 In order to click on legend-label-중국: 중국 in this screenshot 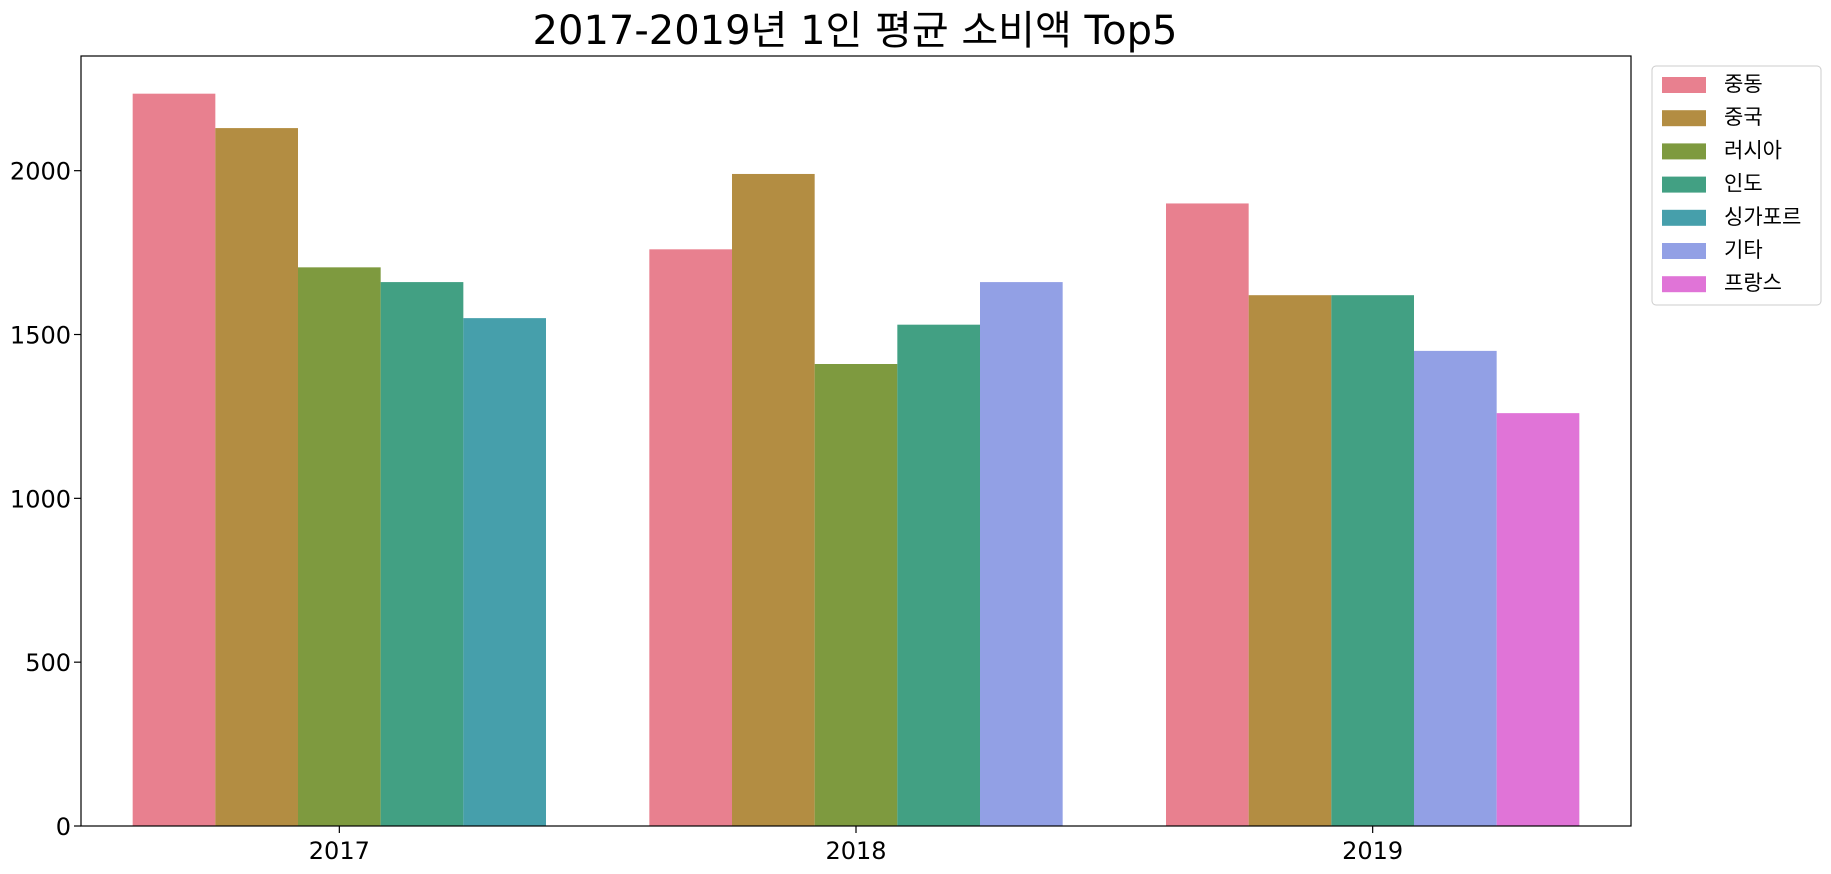, I will do `click(1743, 117)`.